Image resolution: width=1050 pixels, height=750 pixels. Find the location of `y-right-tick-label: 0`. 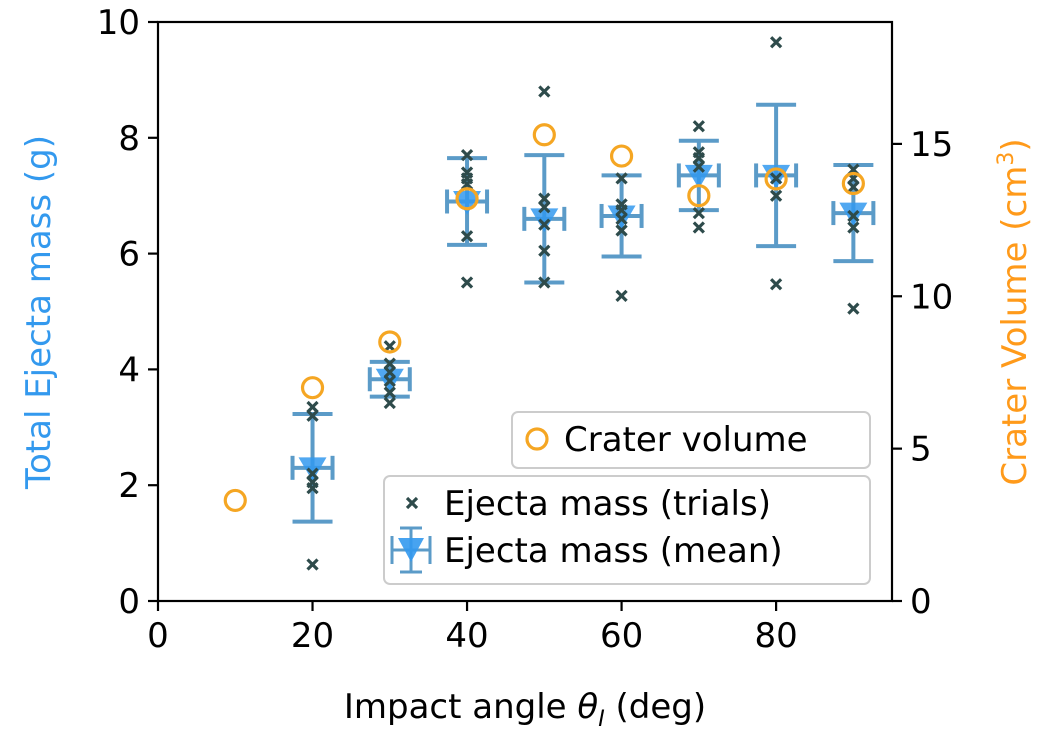

y-right-tick-label: 0 is located at coordinates (921, 602).